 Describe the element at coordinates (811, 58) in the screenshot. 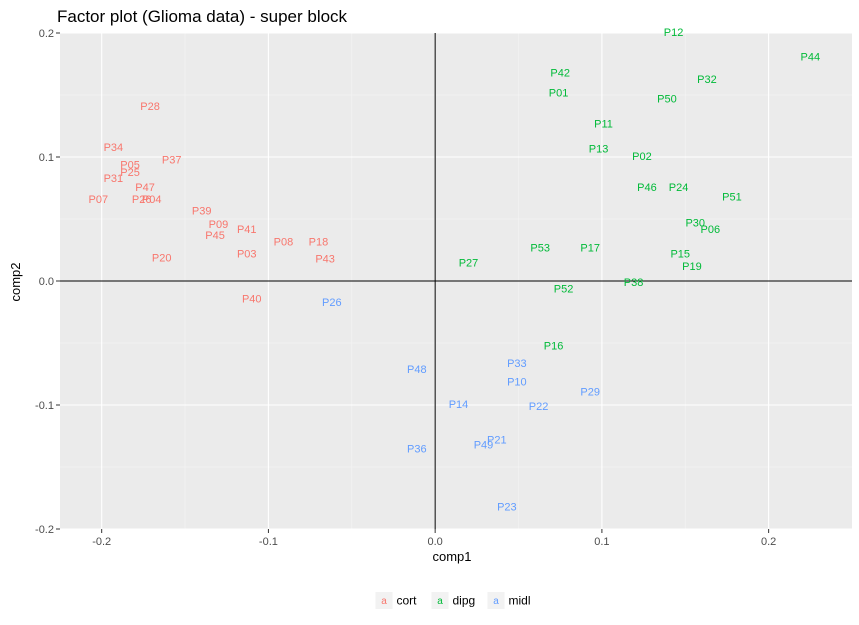

I see `point-label-dipg: P44` at that location.